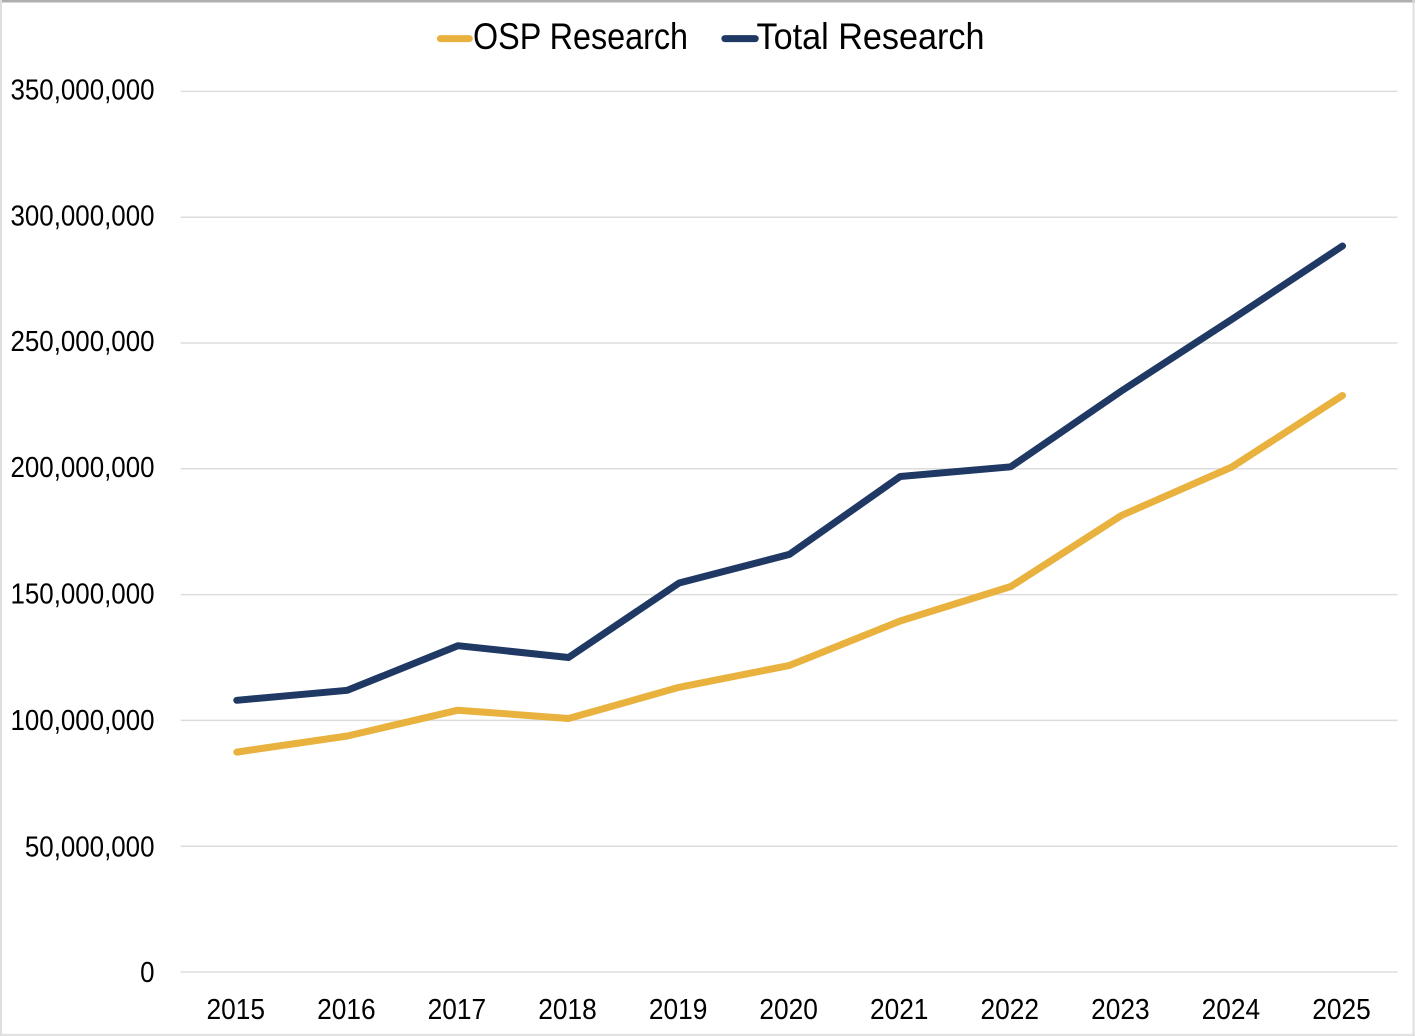 Image resolution: width=1415 pixels, height=1036 pixels. I want to click on svg-text: 2021, so click(899, 1010).